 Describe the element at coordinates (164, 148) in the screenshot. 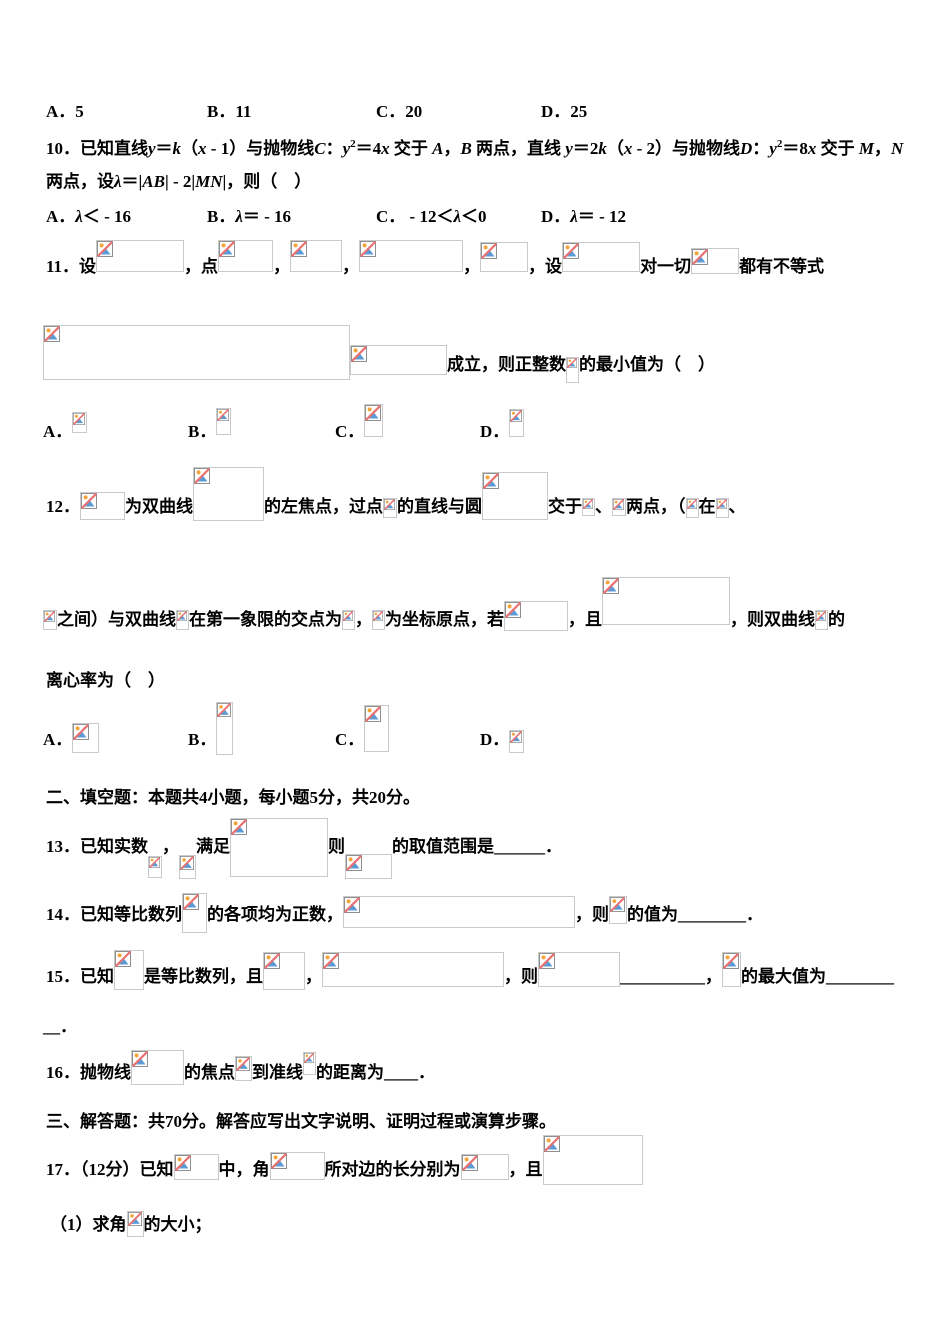

I see `text-run: ＝` at that location.